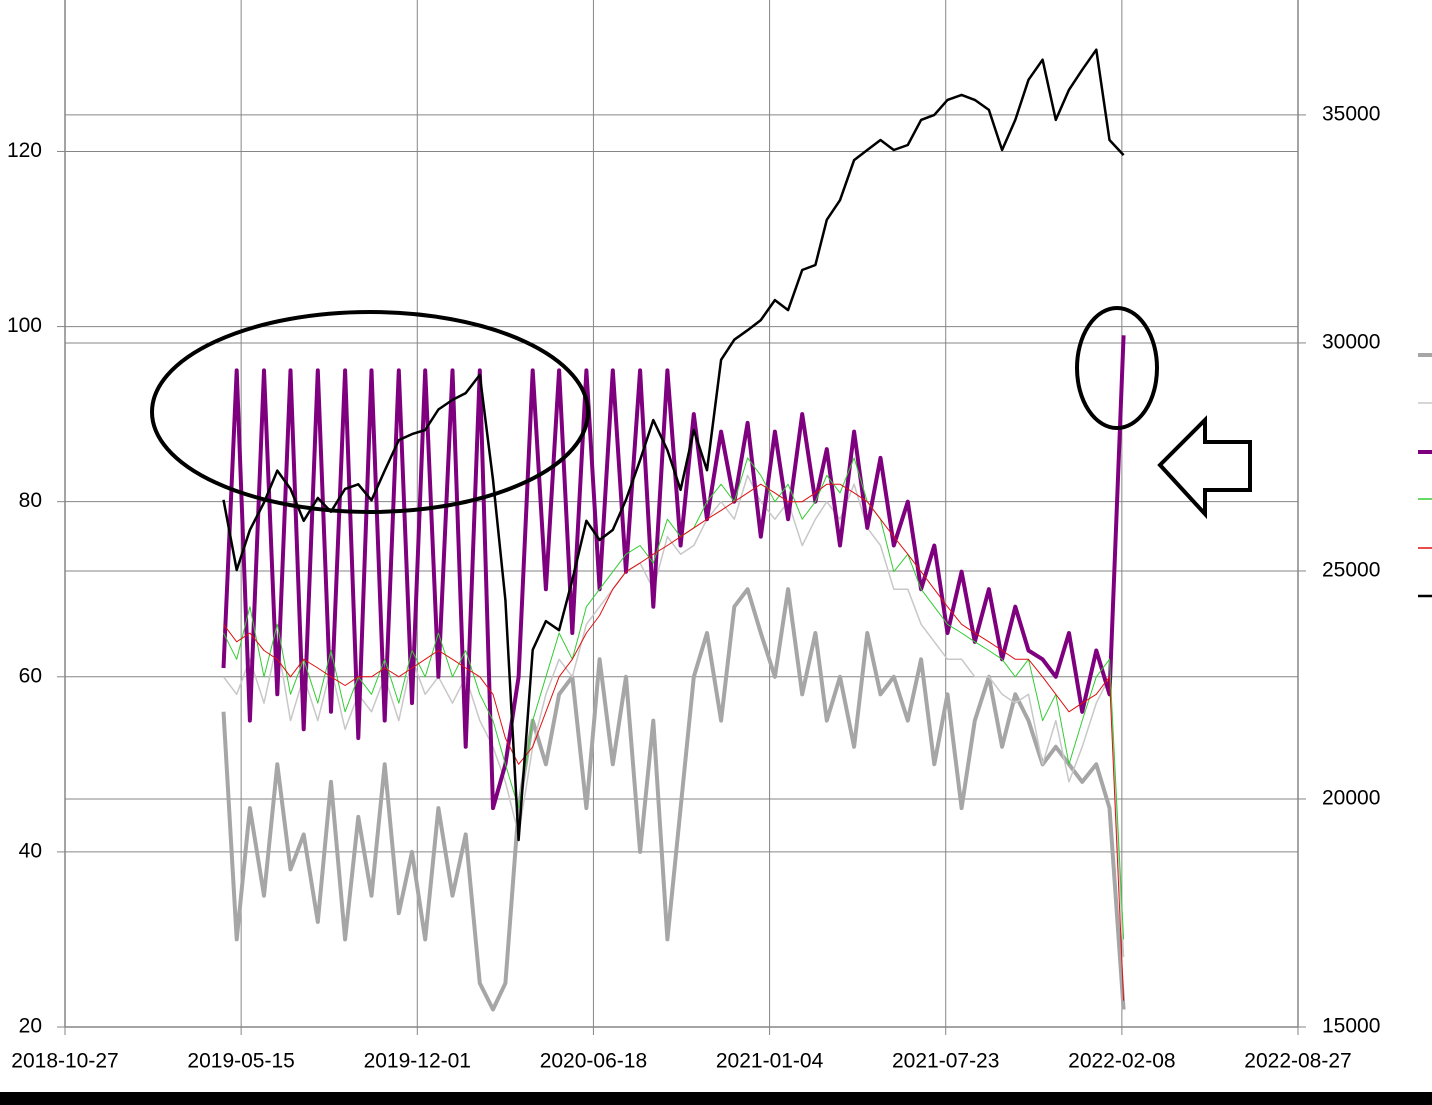  Describe the element at coordinates (30, 1026) in the screenshot. I see `y-tick-label: 20` at that location.